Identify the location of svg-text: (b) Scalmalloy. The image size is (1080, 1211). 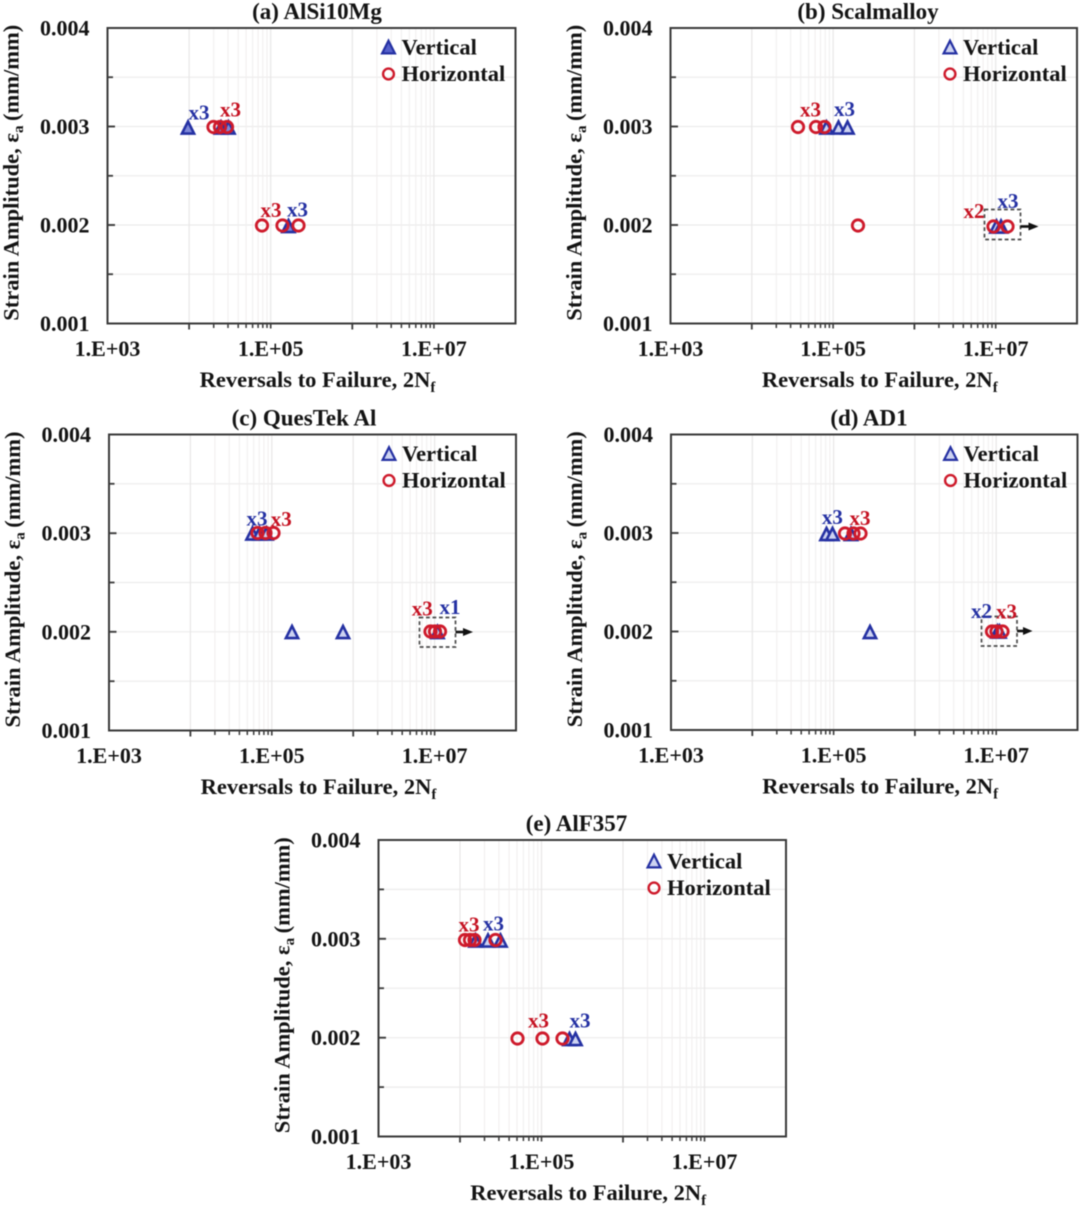
(868, 12).